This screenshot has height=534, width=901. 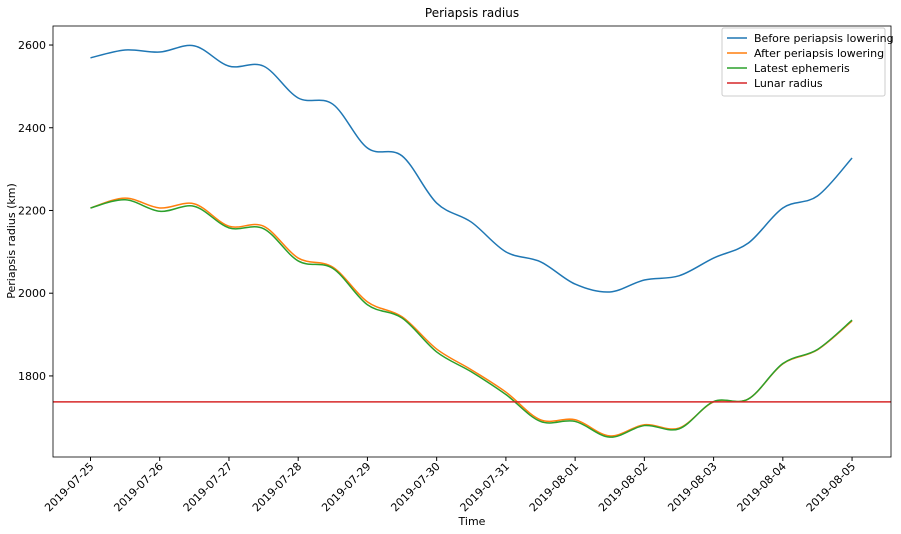 What do you see at coordinates (277, 487) in the screenshot?
I see `x-tick-label: 2019-07-28` at bounding box center [277, 487].